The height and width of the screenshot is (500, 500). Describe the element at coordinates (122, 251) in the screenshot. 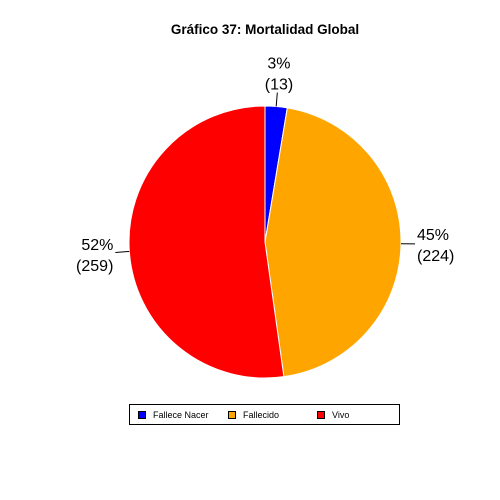

I see `label-tick-vivo` at that location.